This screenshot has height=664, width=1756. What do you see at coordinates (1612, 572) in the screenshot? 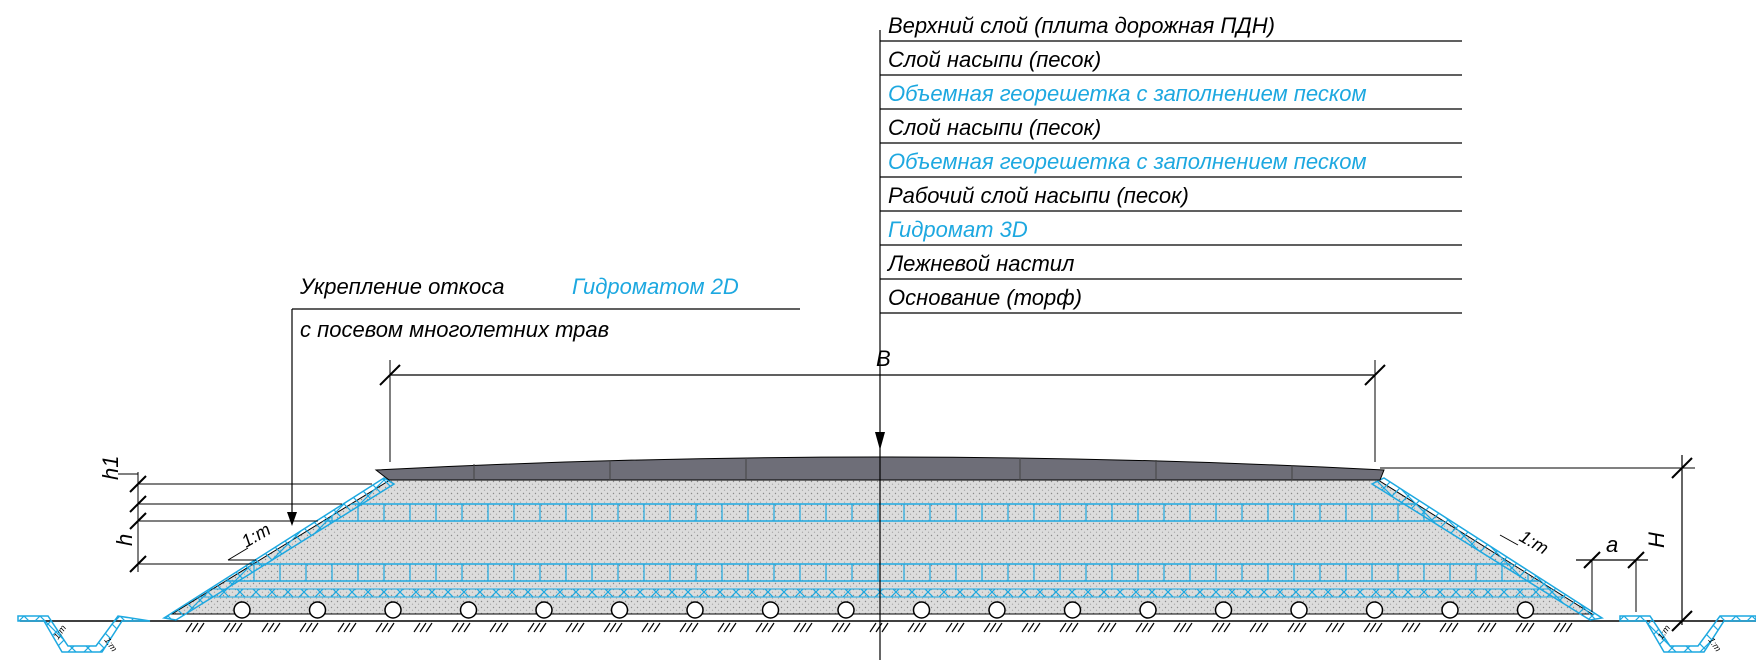
I see `dimension-berm: a` at bounding box center [1612, 572].